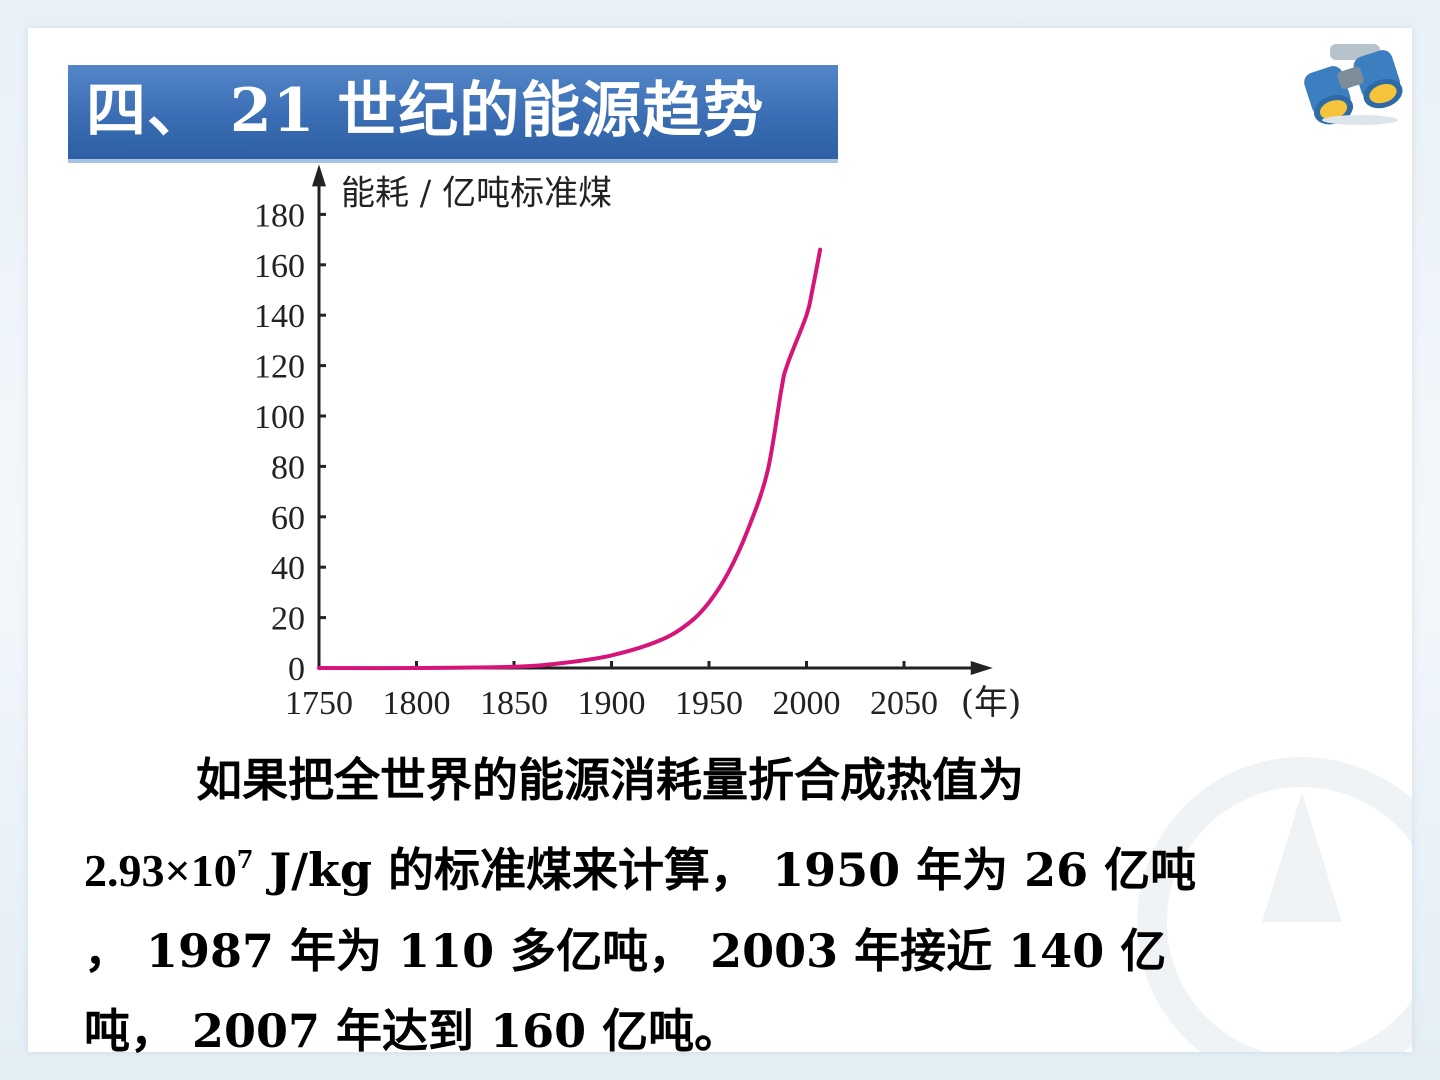 The height and width of the screenshot is (1080, 1440). What do you see at coordinates (981, 668) in the screenshot?
I see `x-axis-arrow` at bounding box center [981, 668].